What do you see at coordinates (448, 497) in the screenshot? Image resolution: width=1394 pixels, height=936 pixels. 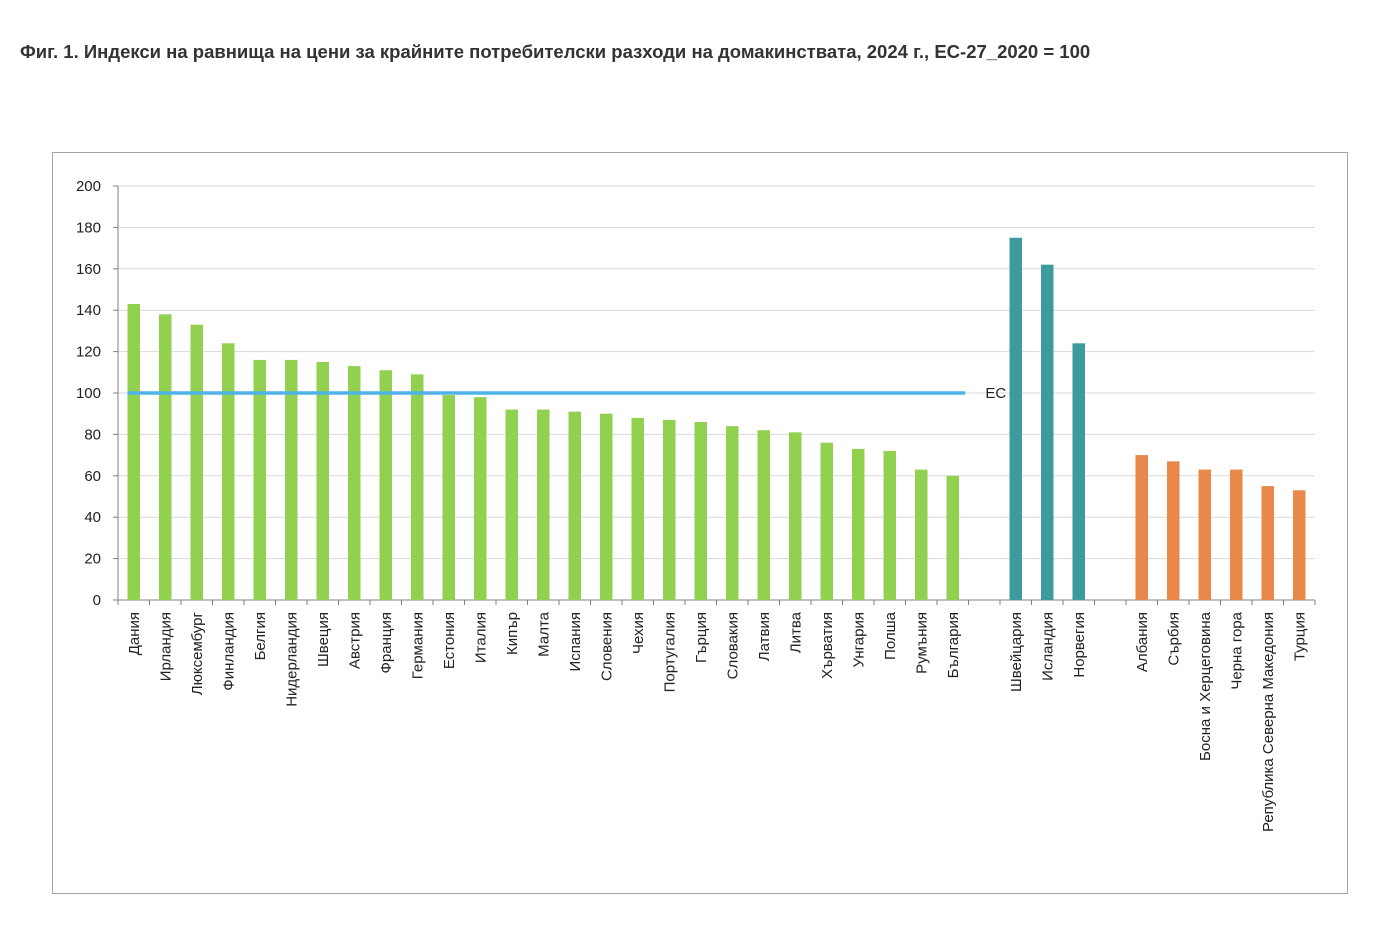 I see `bar-естония` at bounding box center [448, 497].